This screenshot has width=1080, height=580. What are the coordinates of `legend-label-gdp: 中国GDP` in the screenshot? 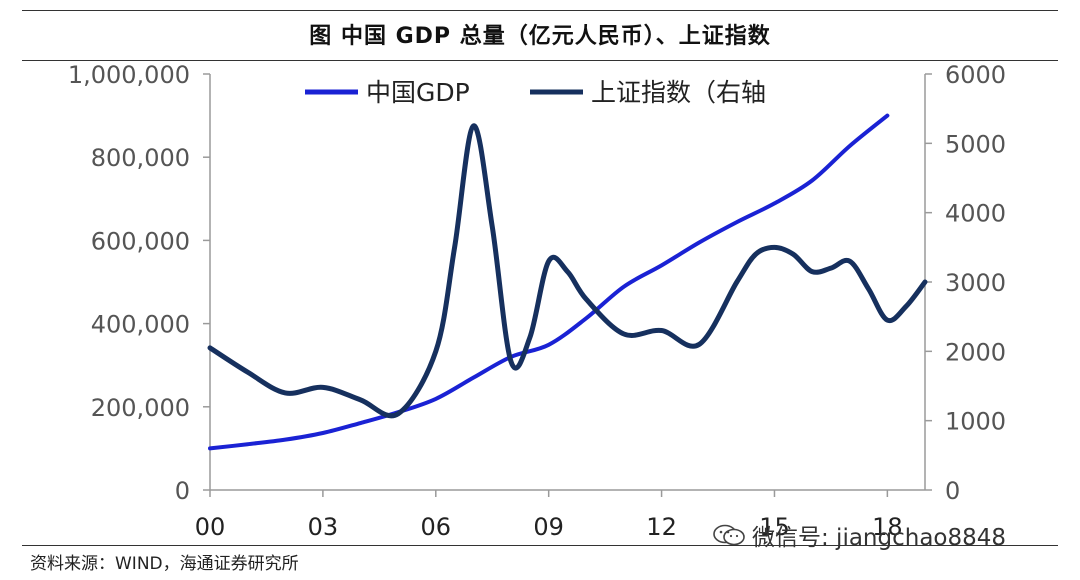 It's located at (418, 92).